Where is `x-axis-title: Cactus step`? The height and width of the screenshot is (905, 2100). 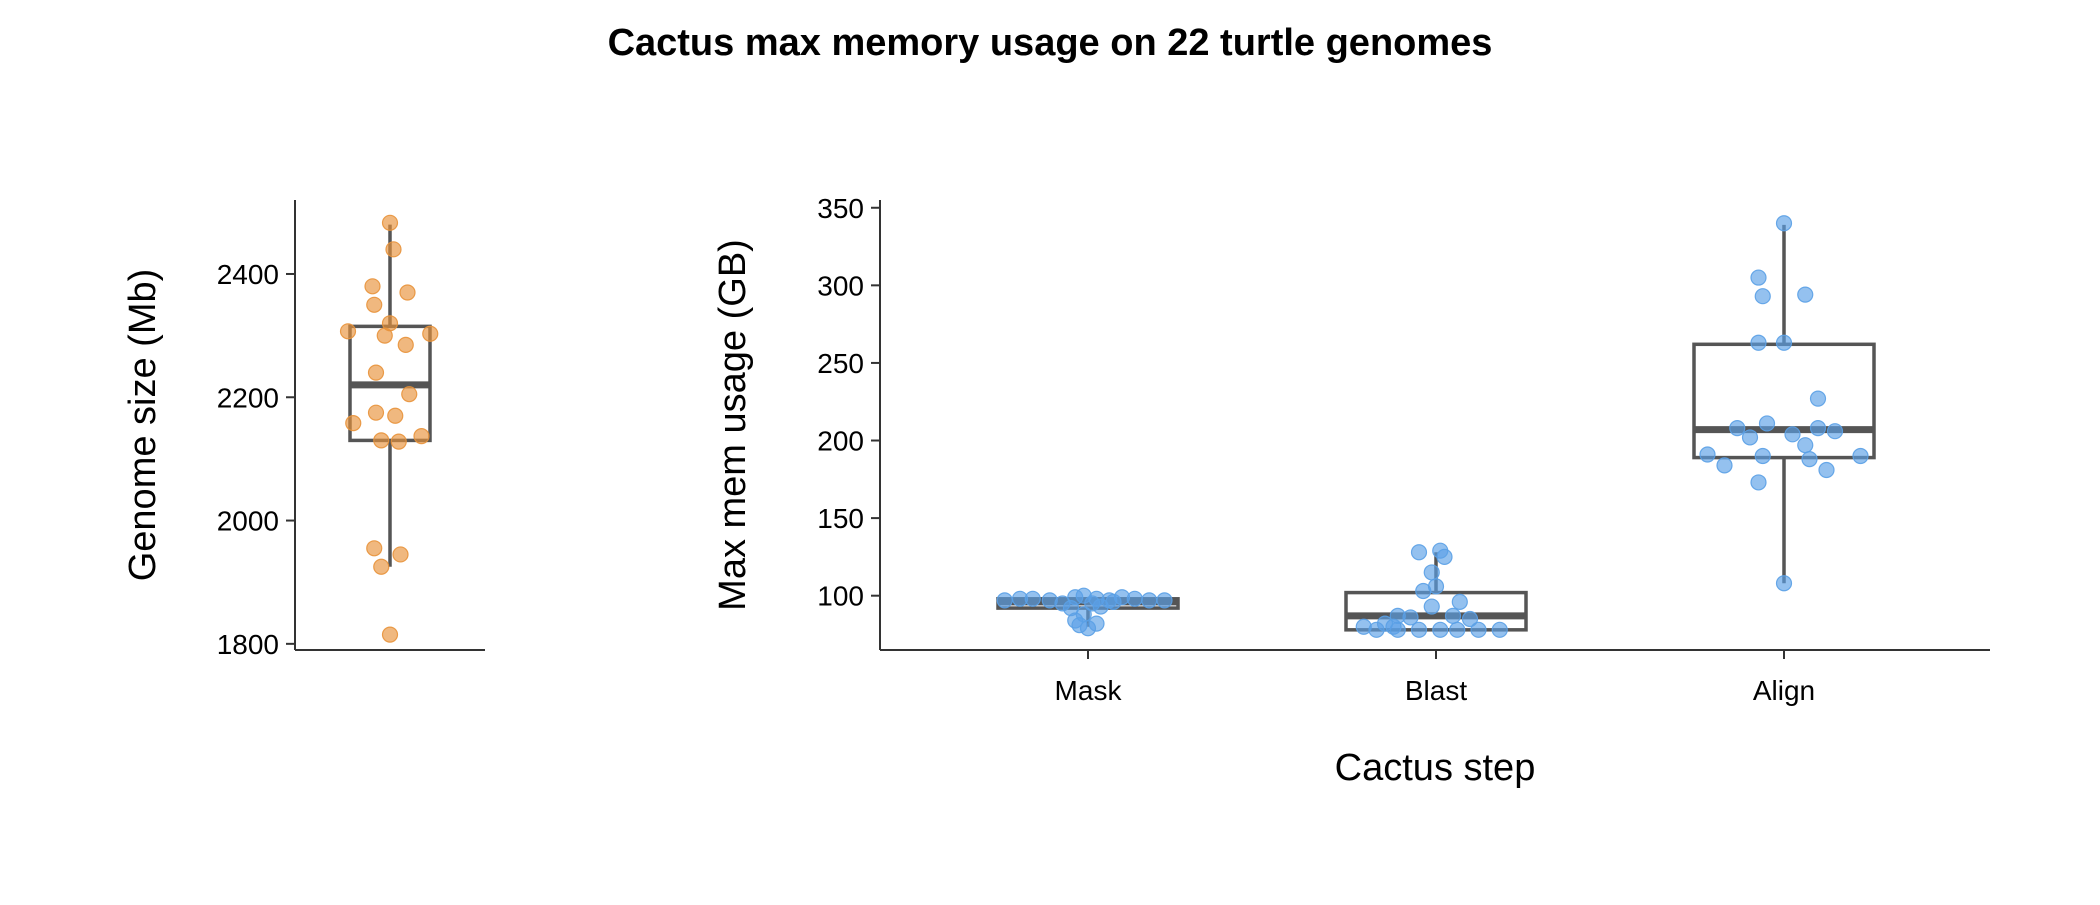
x-axis-title: Cactus step is located at coordinates (1435, 768).